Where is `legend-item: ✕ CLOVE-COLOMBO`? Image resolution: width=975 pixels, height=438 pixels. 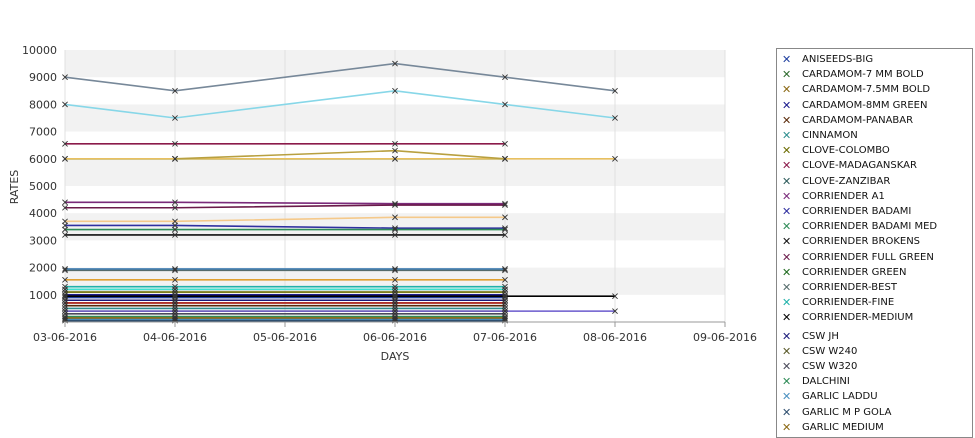
legend-item: ✕ CLOVE-COLOMBO is located at coordinates (874, 150).